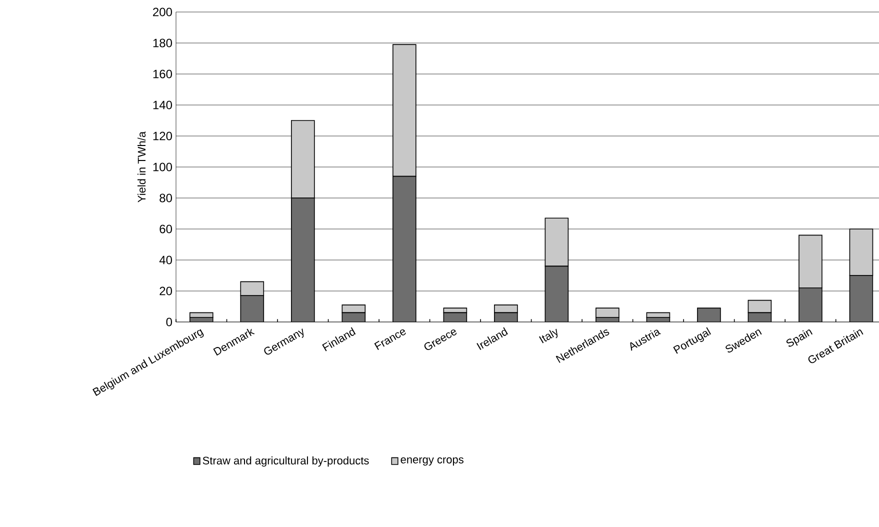 The height and width of the screenshot is (527, 879). What do you see at coordinates (162, 136) in the screenshot?
I see `y-tick-label: 120` at bounding box center [162, 136].